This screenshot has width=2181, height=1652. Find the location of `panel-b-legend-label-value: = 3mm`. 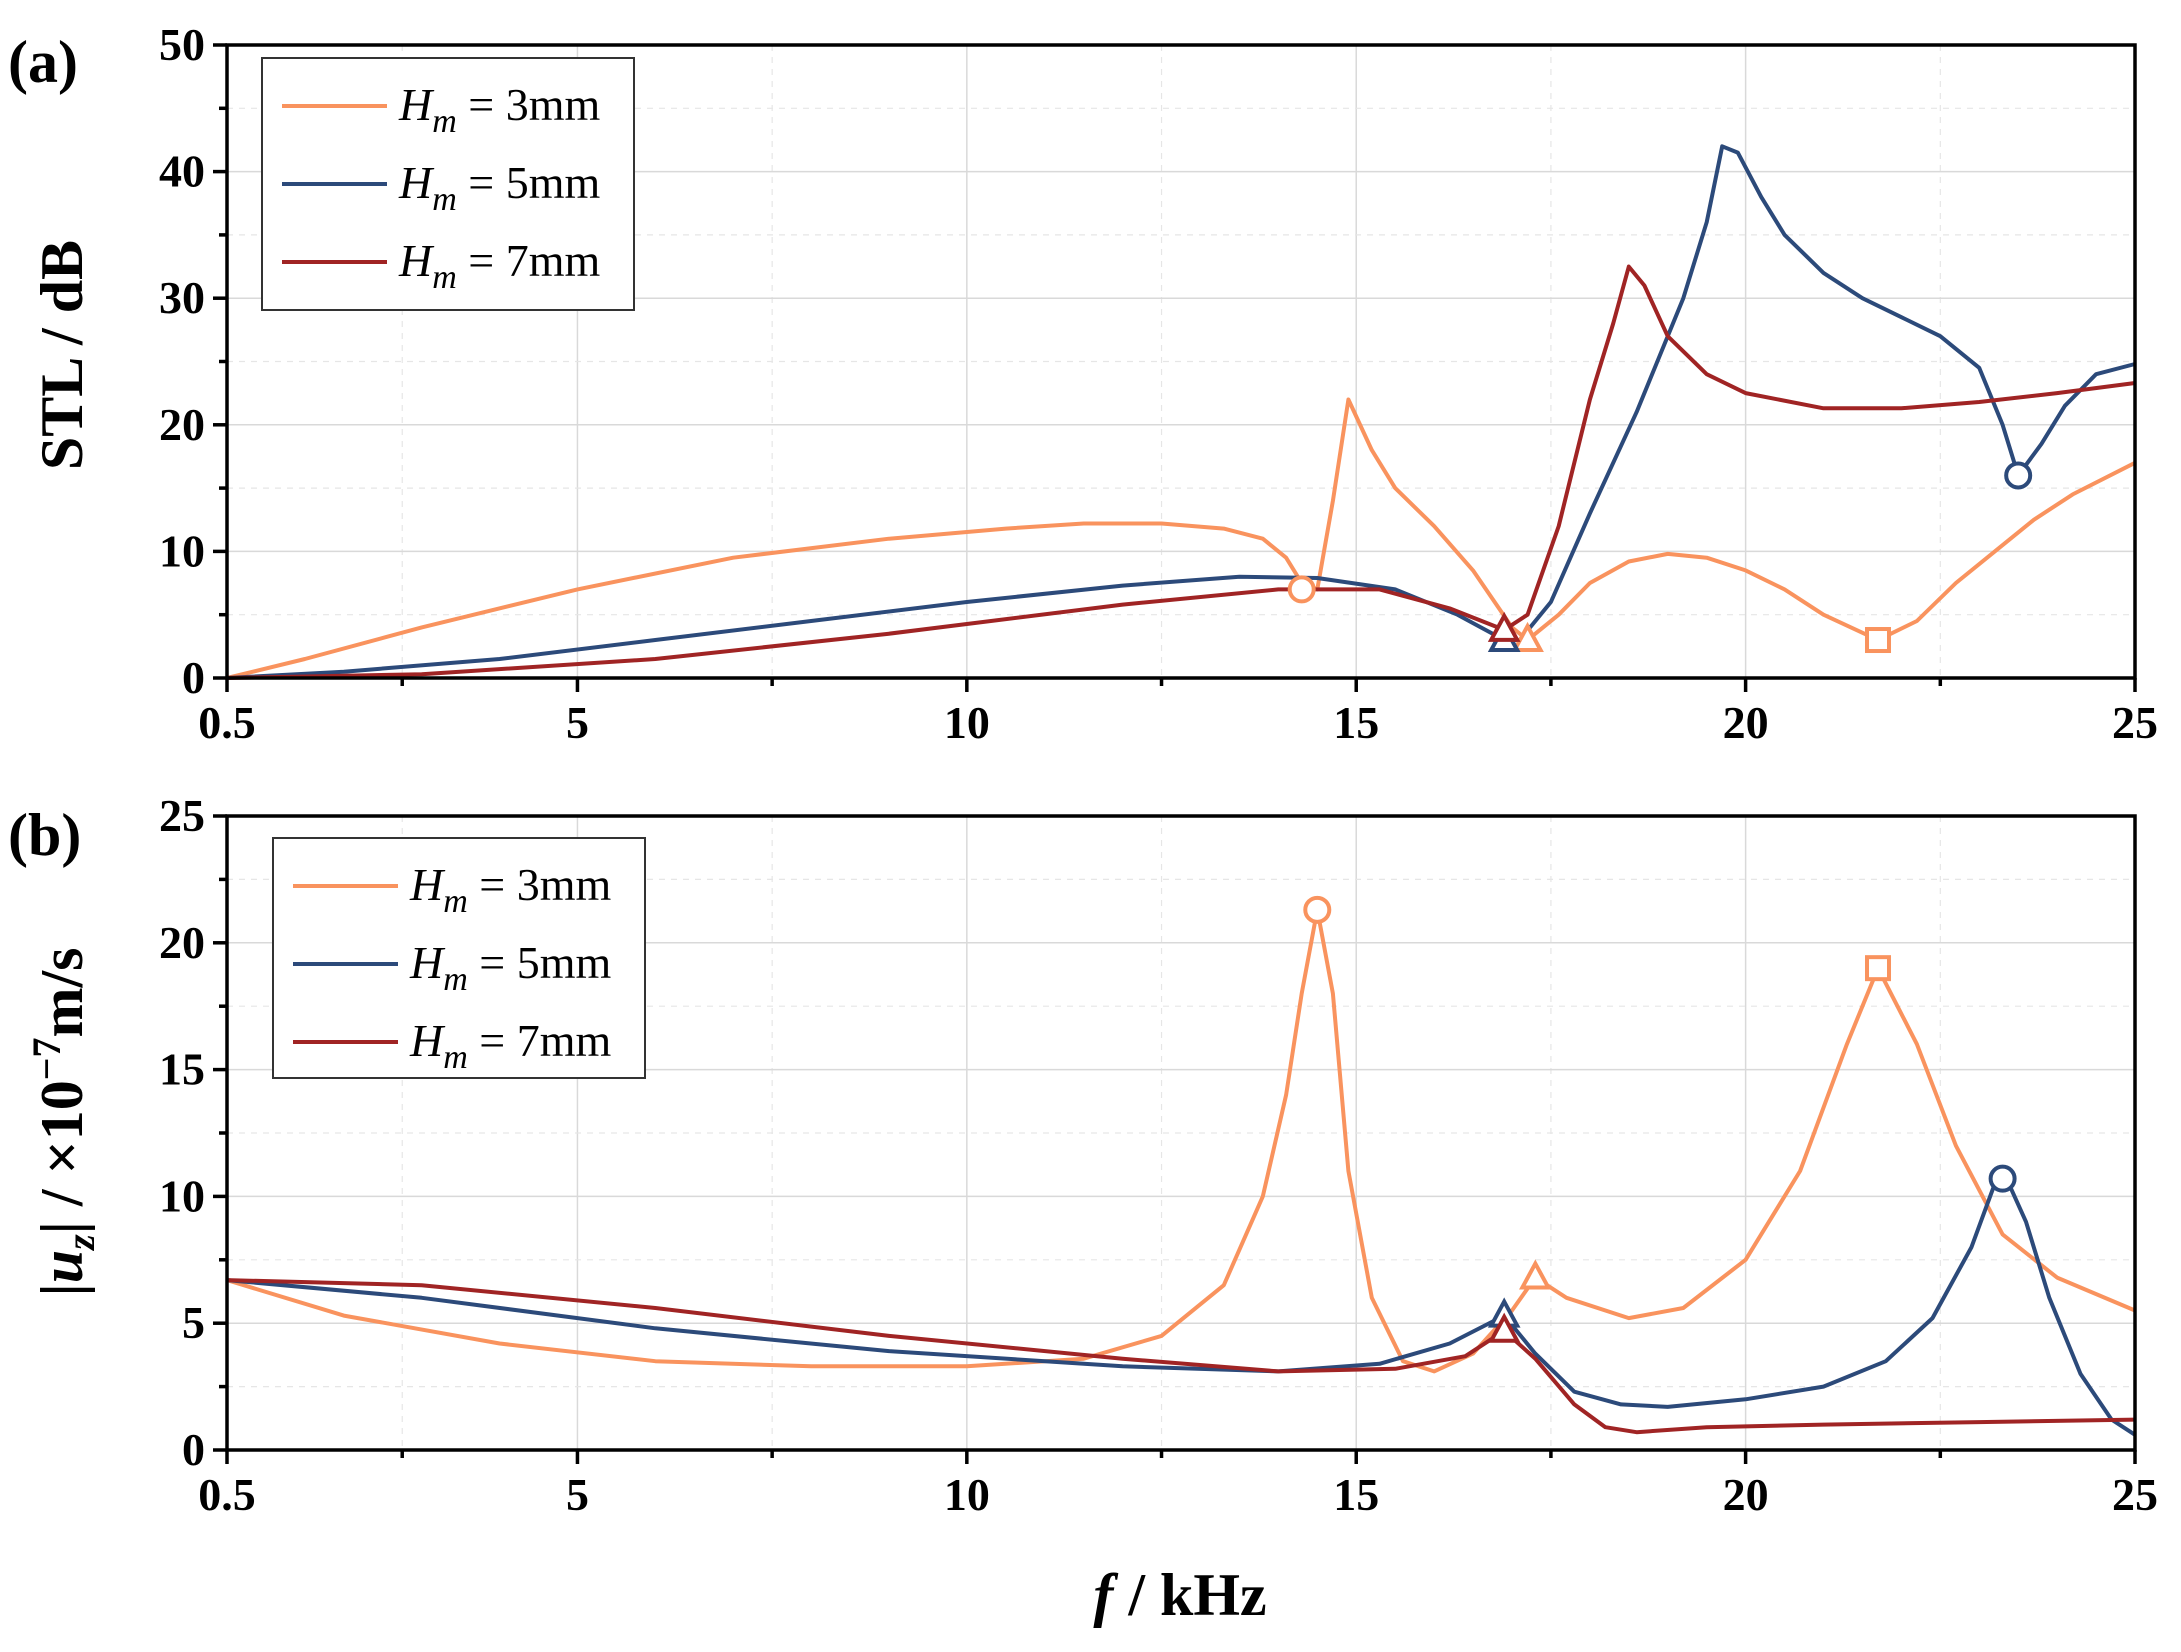

panel-b-legend-label-value: = 3mm is located at coordinates (540, 884).